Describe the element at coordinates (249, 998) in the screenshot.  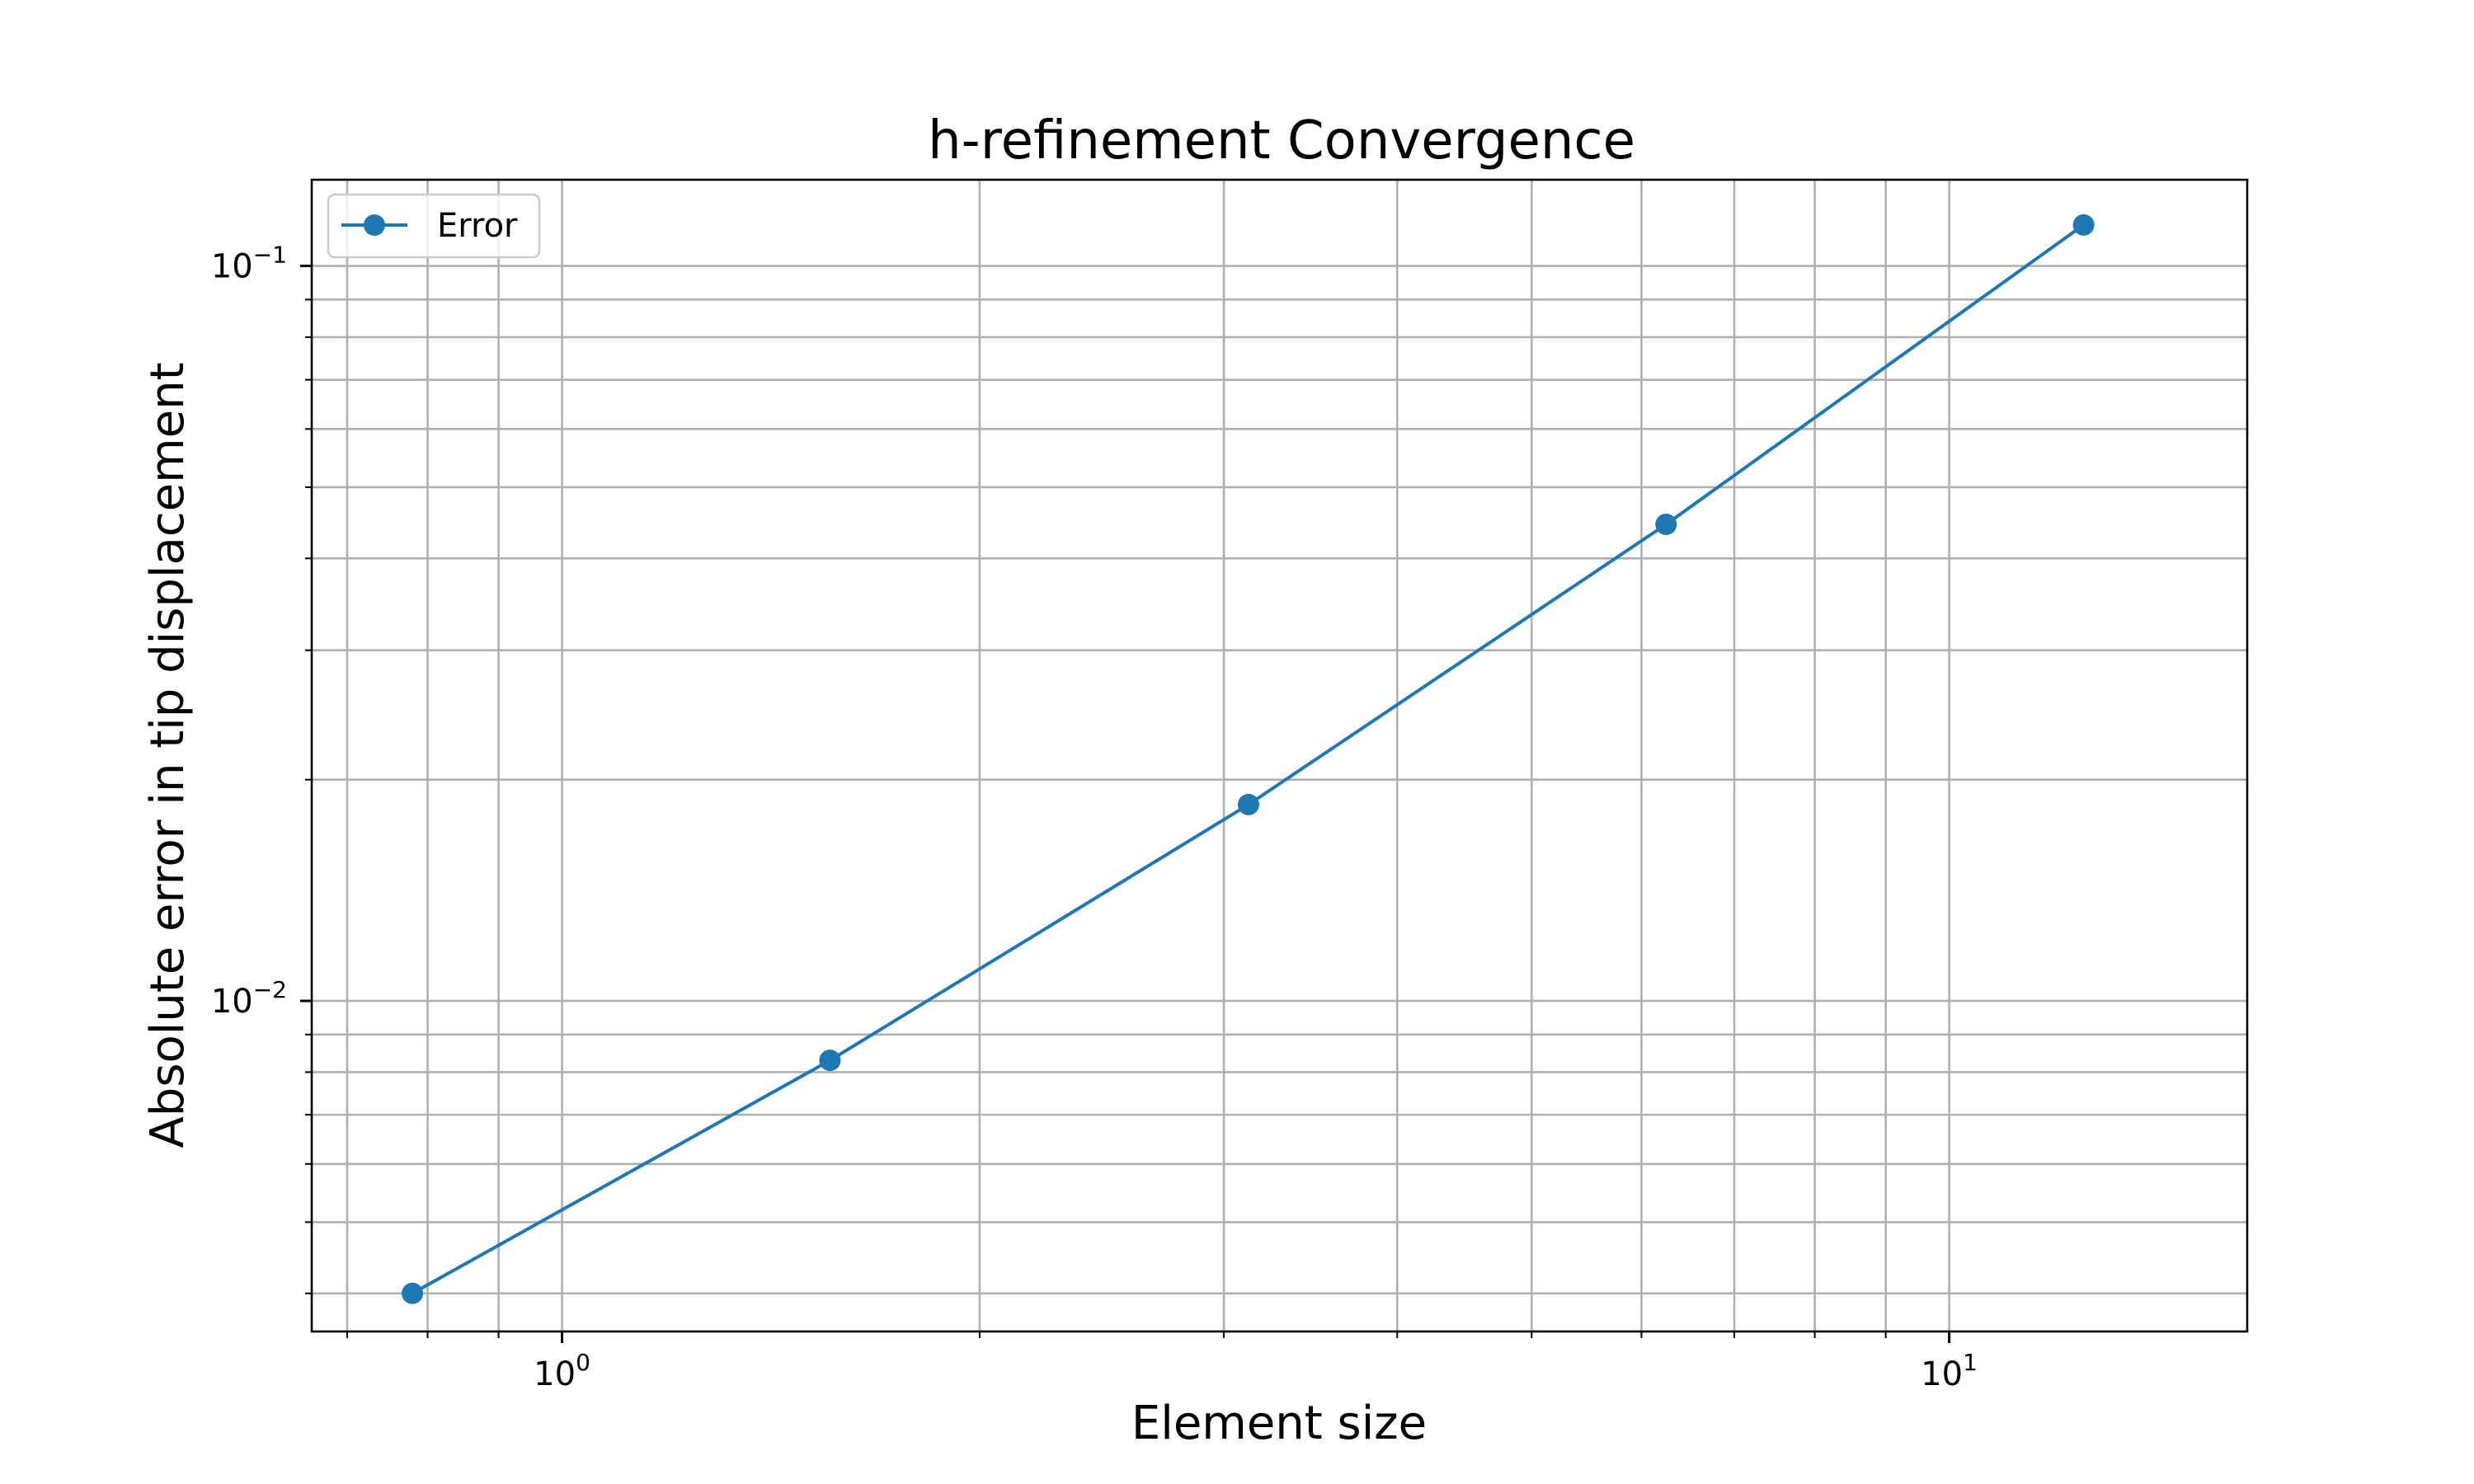
I see `y-tick-label: 10⁻²` at that location.